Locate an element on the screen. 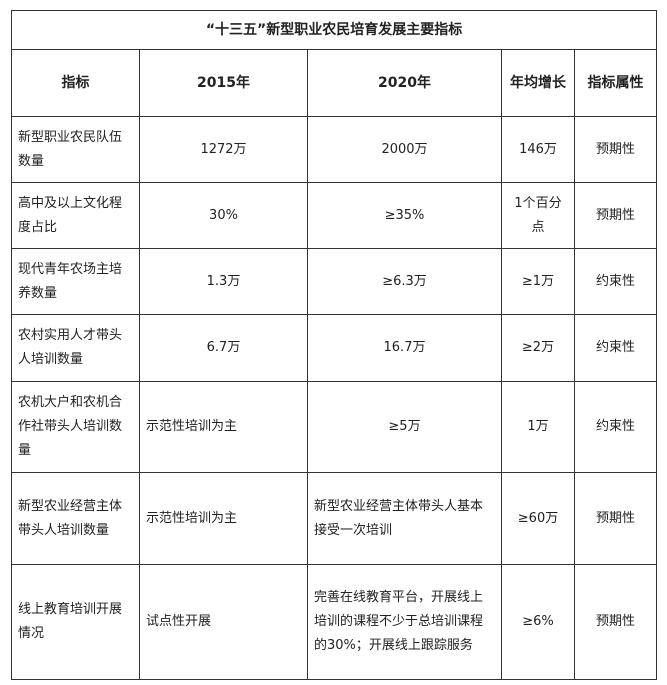 This screenshot has height=685, width=667. header-attribute: 指标属性 is located at coordinates (615, 83).